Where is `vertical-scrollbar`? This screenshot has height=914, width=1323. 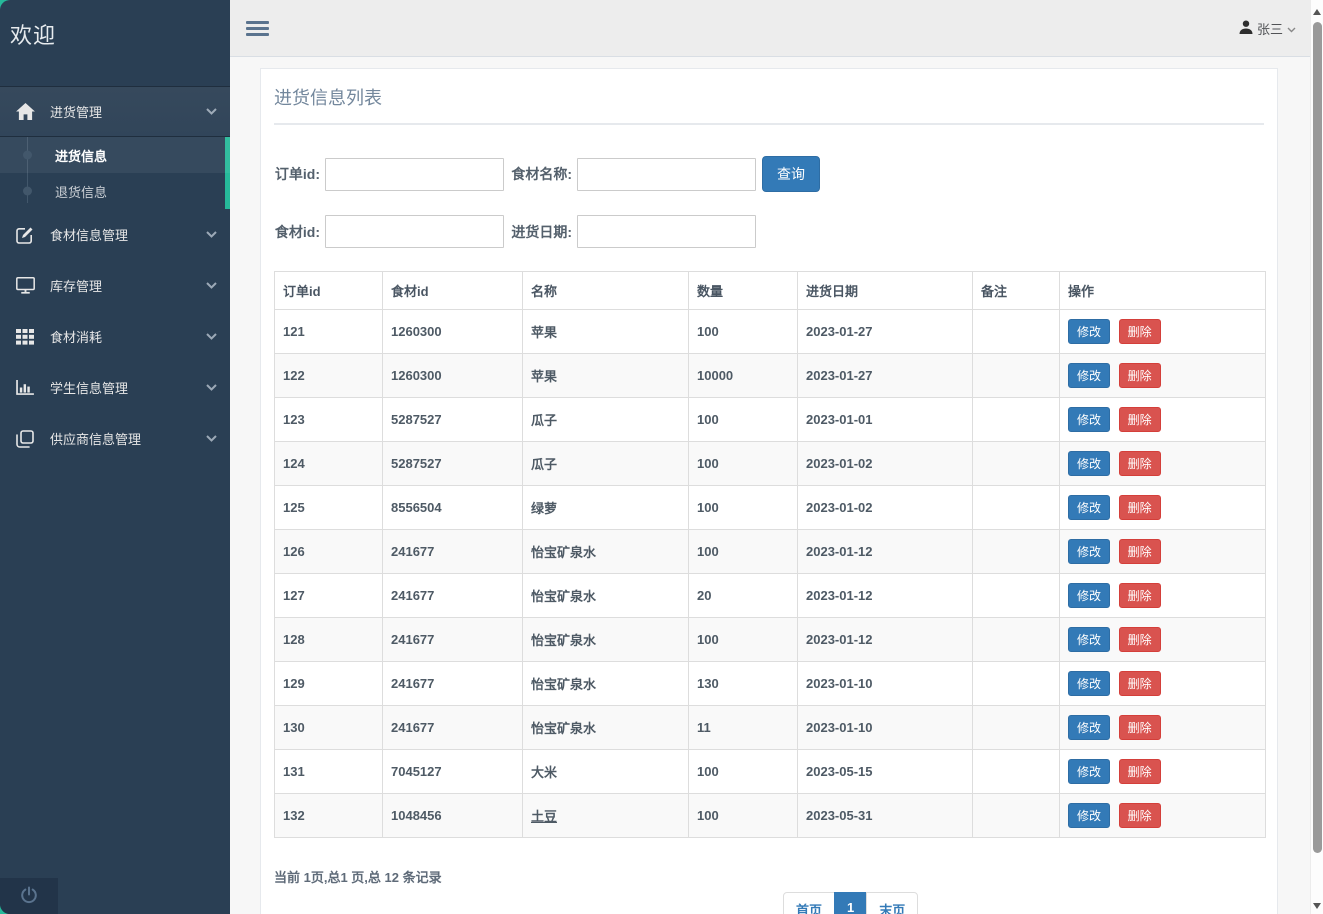 vertical-scrollbar is located at coordinates (1316, 457).